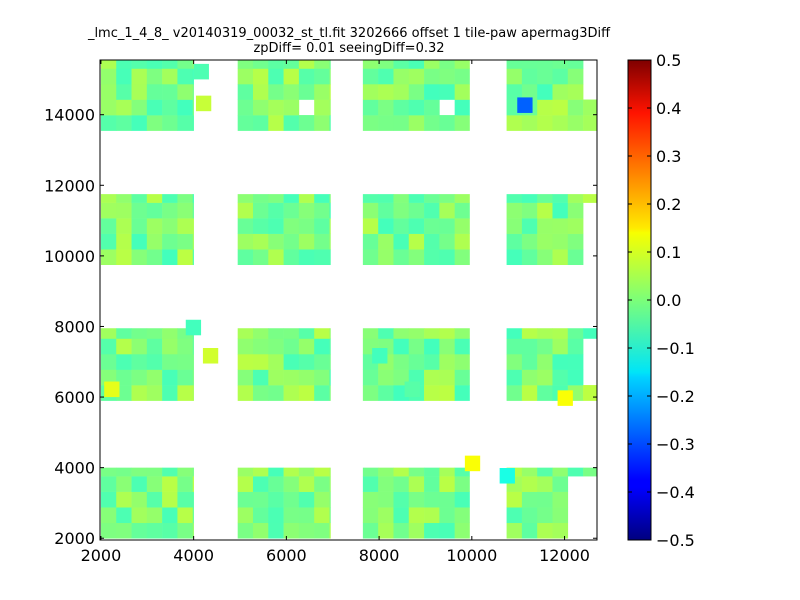  Describe the element at coordinates (668, 60) in the screenshot. I see `colorbar-tick-label: 0.5` at that location.